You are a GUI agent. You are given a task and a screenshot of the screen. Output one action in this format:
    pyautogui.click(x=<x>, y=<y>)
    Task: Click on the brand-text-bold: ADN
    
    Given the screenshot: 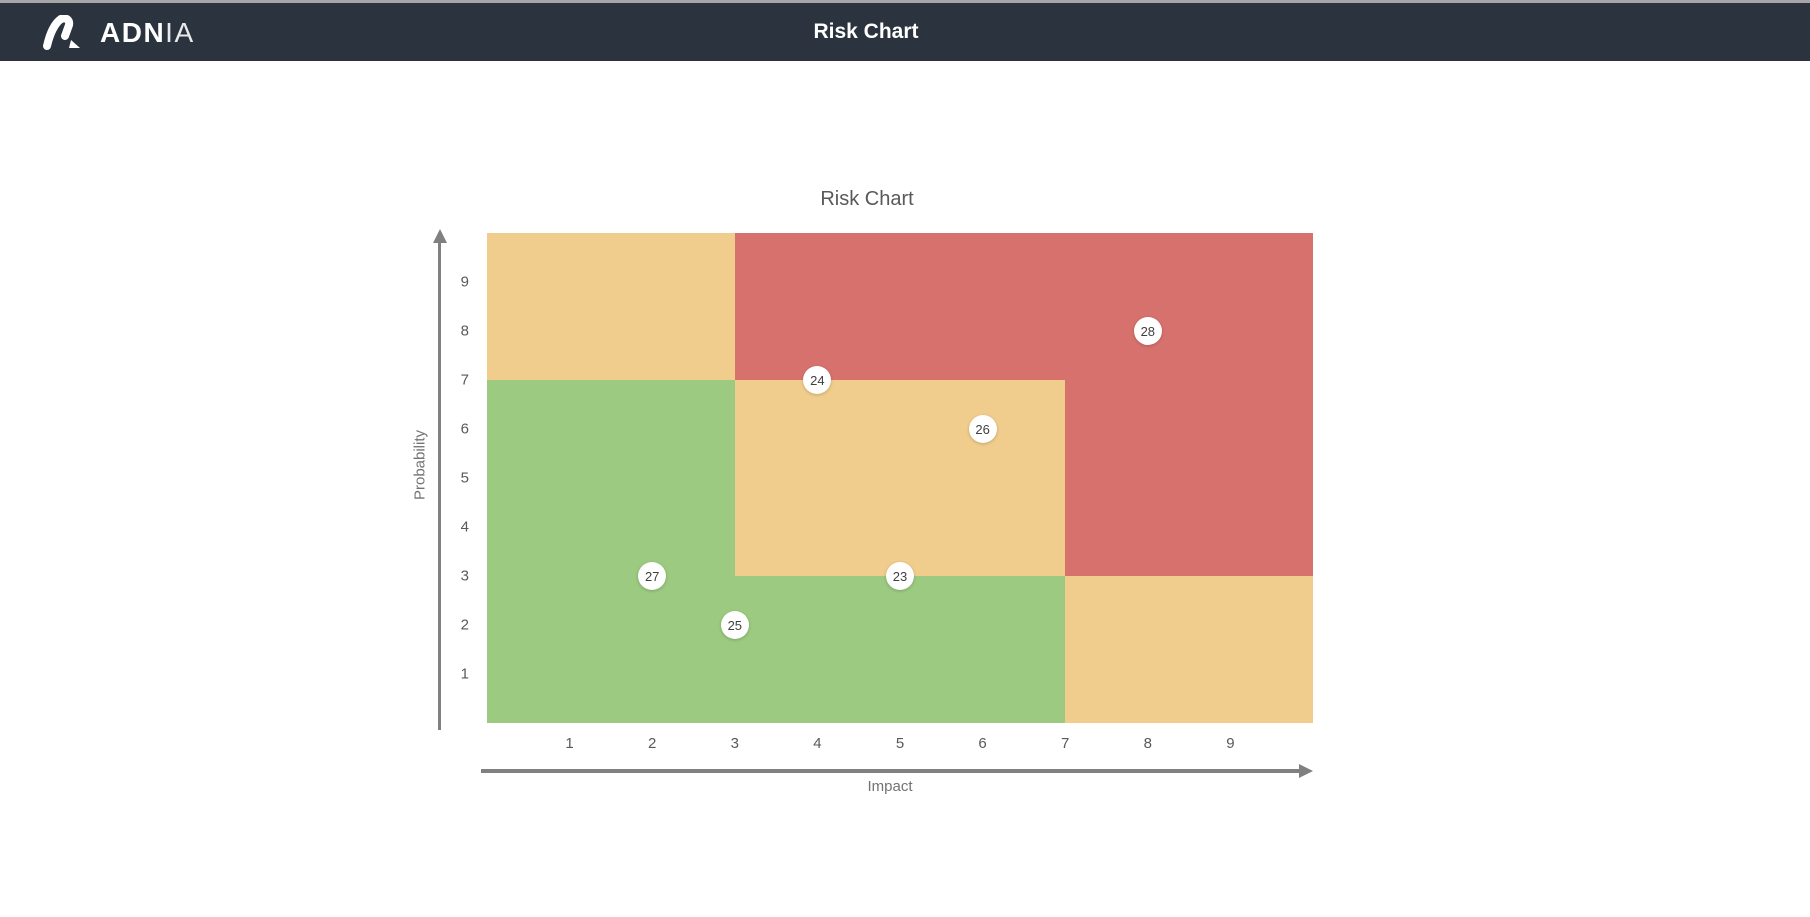 What is the action you would take?
    pyautogui.click(x=133, y=32)
    